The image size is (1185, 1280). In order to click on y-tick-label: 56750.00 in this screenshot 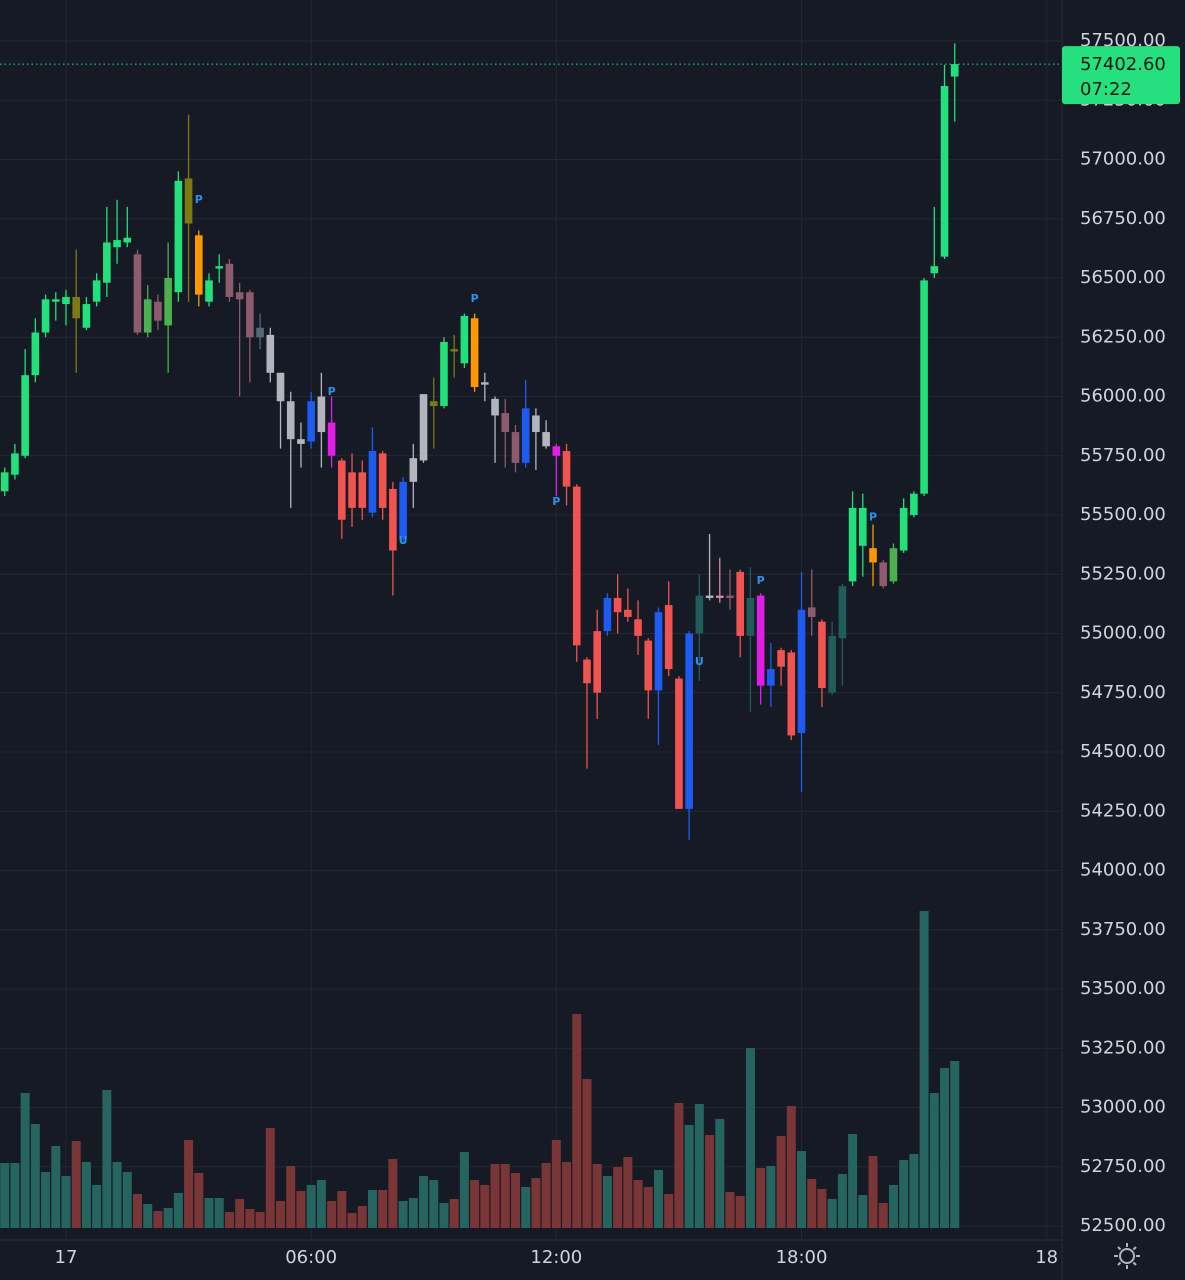, I will do `click(1123, 218)`.